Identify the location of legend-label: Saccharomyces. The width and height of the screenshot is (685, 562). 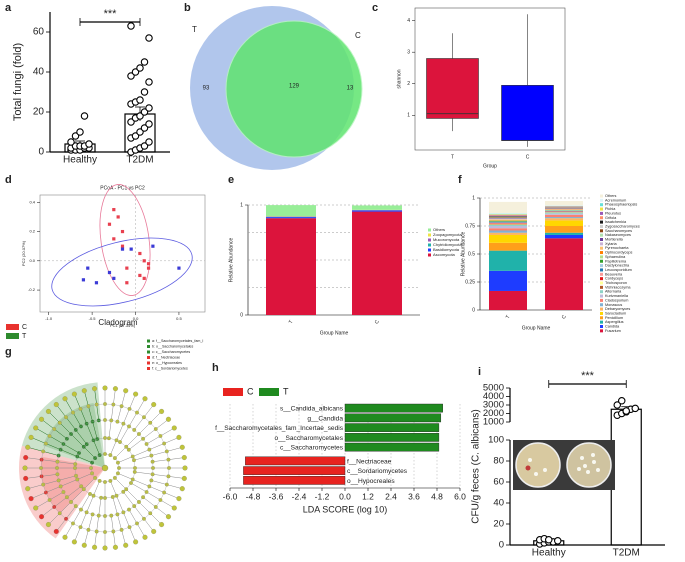
(618, 231).